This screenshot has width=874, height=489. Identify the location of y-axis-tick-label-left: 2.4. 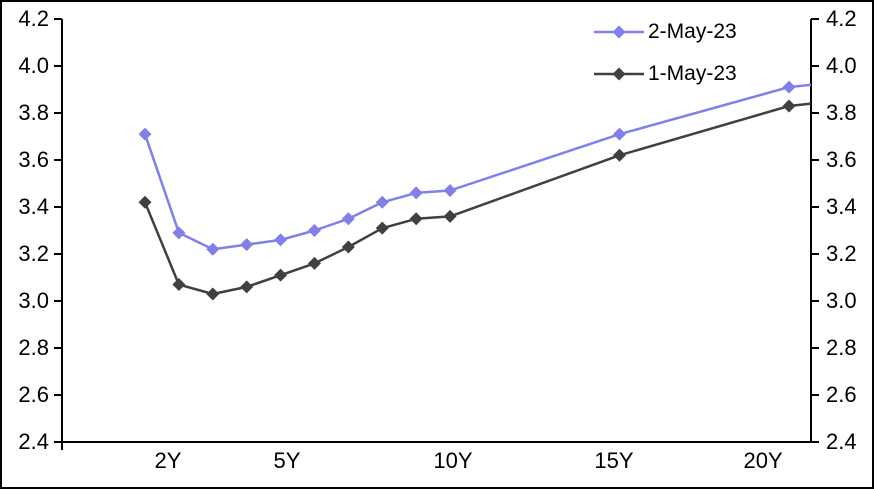
(33, 441).